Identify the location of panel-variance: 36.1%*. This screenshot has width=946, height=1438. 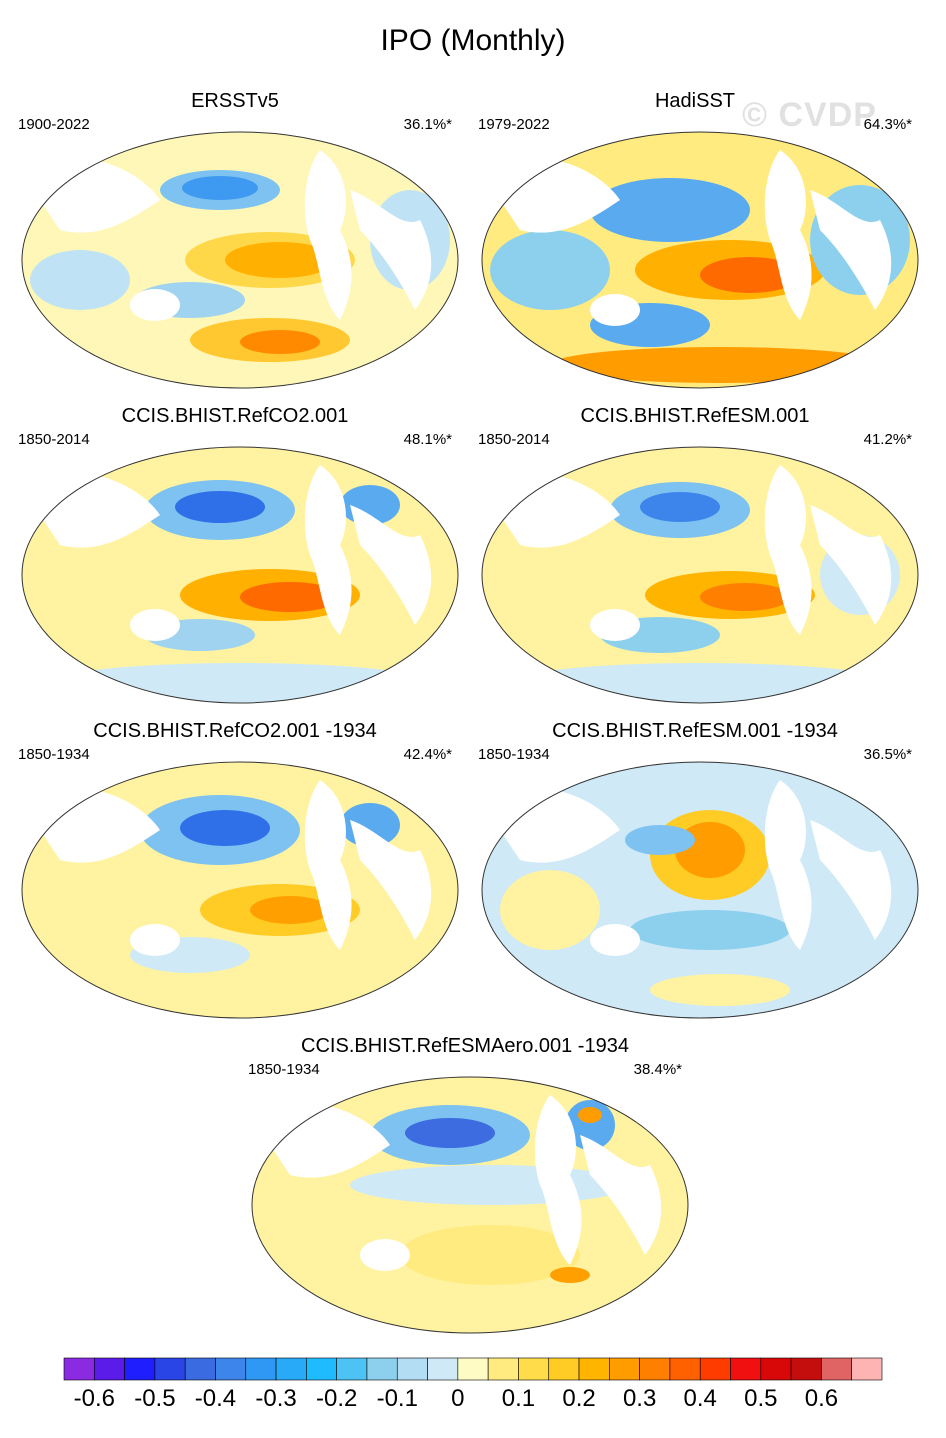
(427, 124).